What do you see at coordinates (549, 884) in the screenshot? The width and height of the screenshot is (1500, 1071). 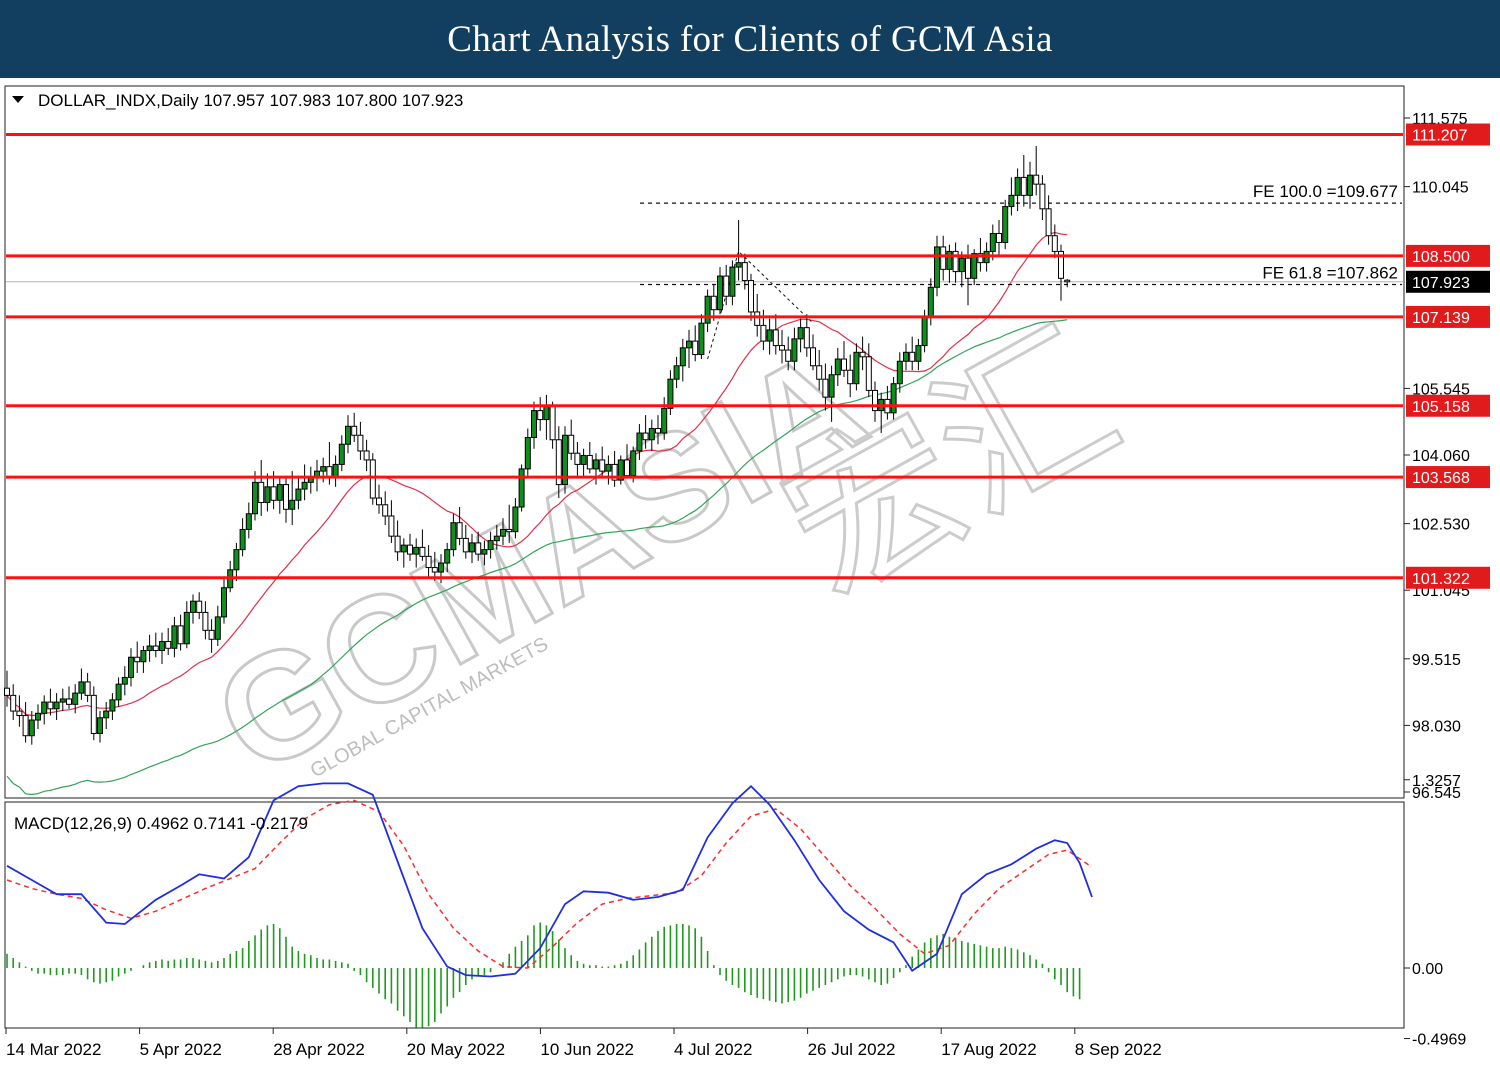 I see `signal-line` at bounding box center [549, 884].